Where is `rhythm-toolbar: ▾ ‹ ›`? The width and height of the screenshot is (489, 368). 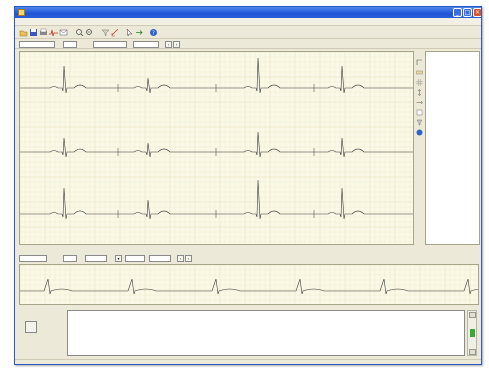
rhythm-toolbar: ▾ ‹ › is located at coordinates (248, 258).